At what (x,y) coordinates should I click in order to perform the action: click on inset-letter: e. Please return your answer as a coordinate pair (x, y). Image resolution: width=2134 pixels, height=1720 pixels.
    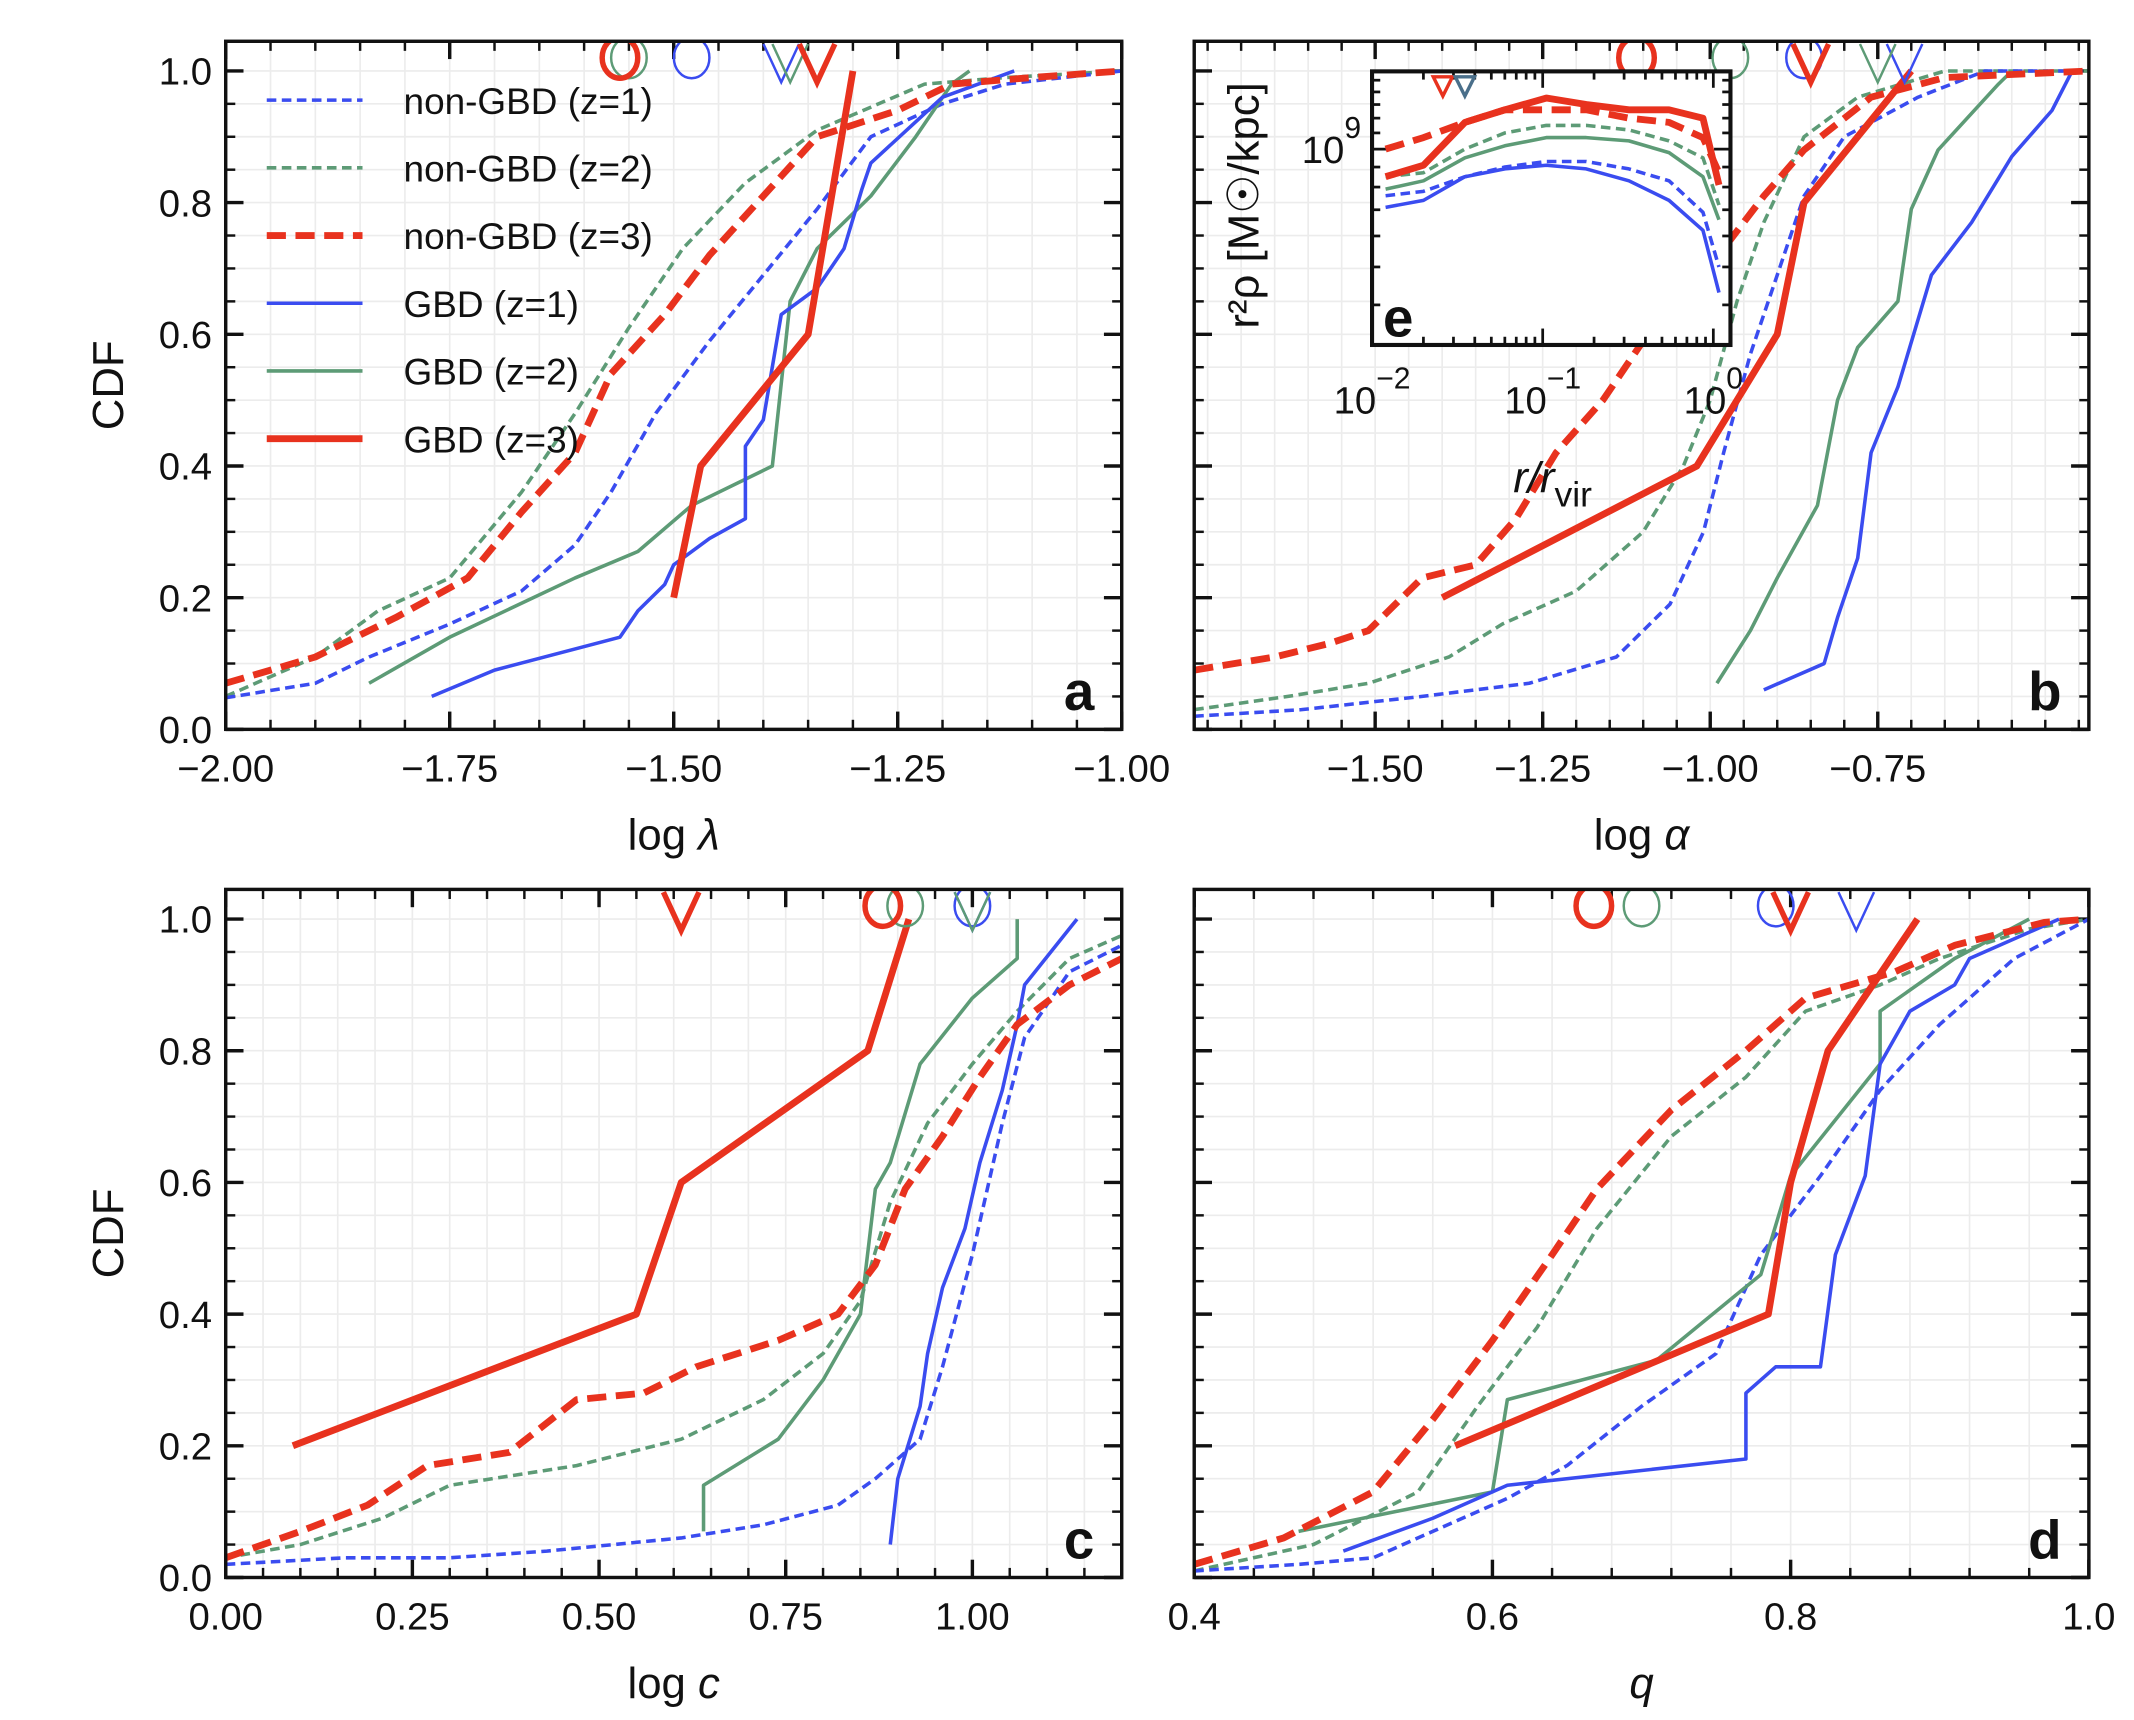
    Looking at the image, I should click on (1398, 318).